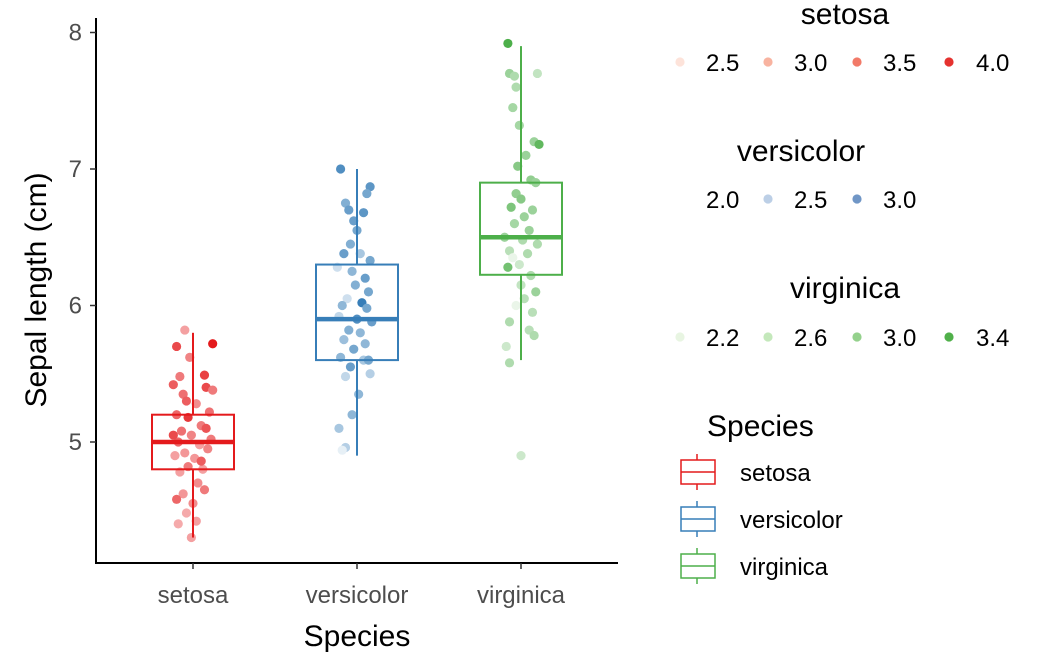 The image size is (1056, 672). What do you see at coordinates (75, 33) in the screenshot?
I see `y-tick-label: 8` at bounding box center [75, 33].